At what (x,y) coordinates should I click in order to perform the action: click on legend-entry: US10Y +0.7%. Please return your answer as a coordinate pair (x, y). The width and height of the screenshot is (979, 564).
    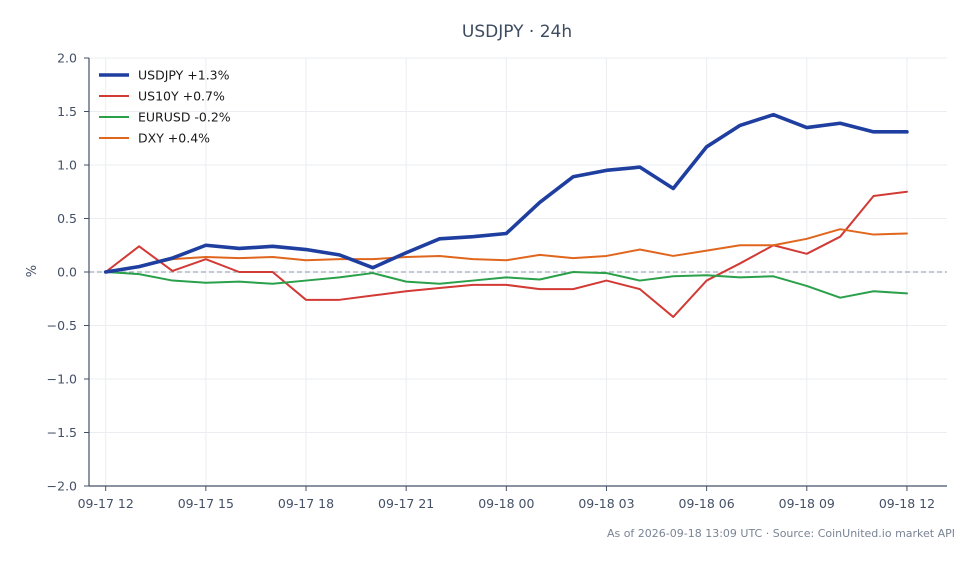
    Looking at the image, I should click on (181, 96).